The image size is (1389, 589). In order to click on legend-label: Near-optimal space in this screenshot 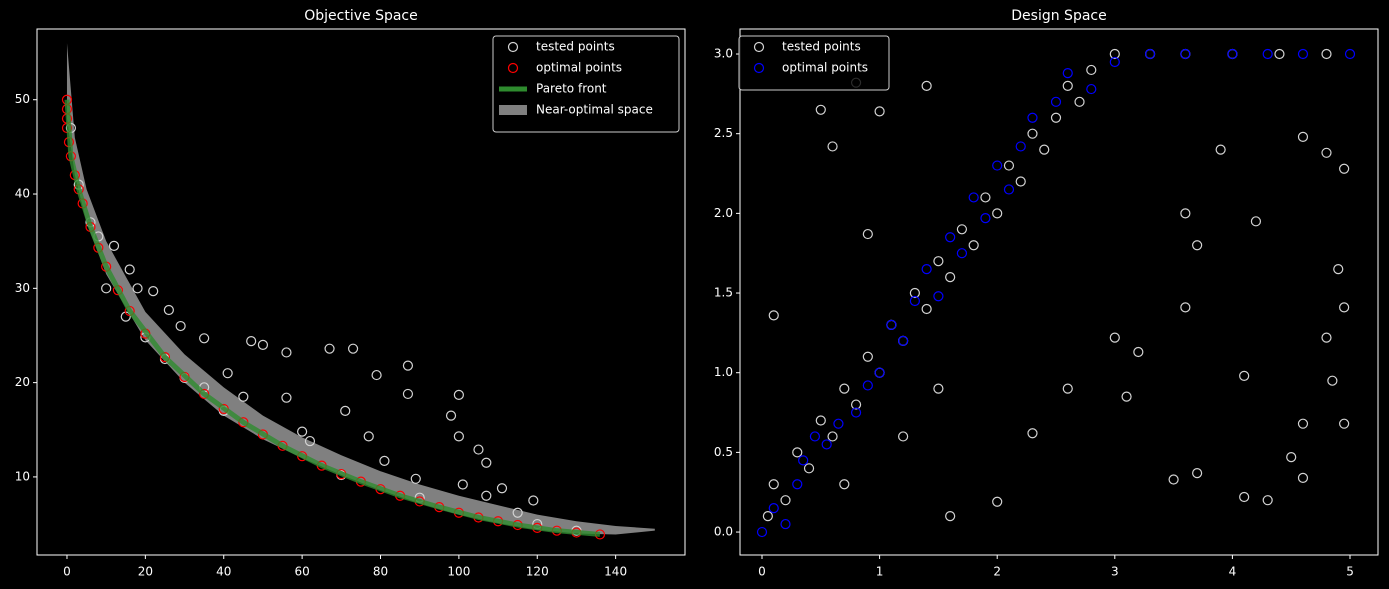, I will do `click(594, 110)`.